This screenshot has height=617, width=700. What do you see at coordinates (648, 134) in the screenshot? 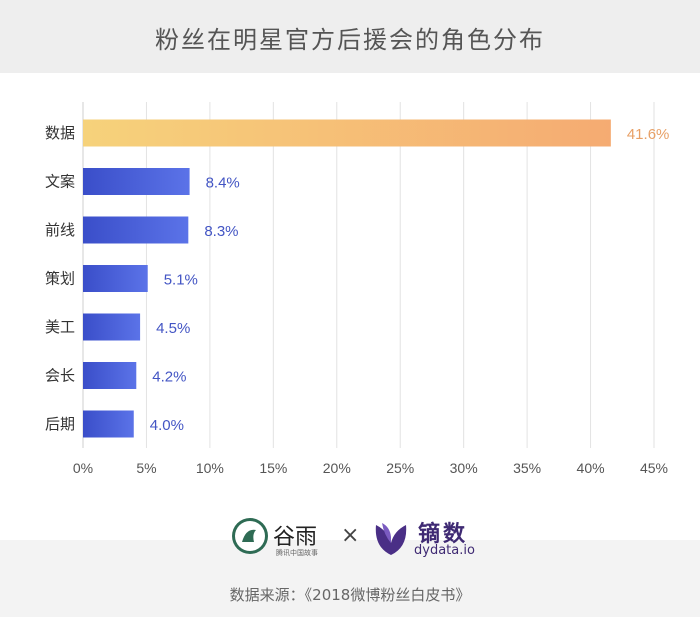
I see `data-label: 41.6%` at bounding box center [648, 134].